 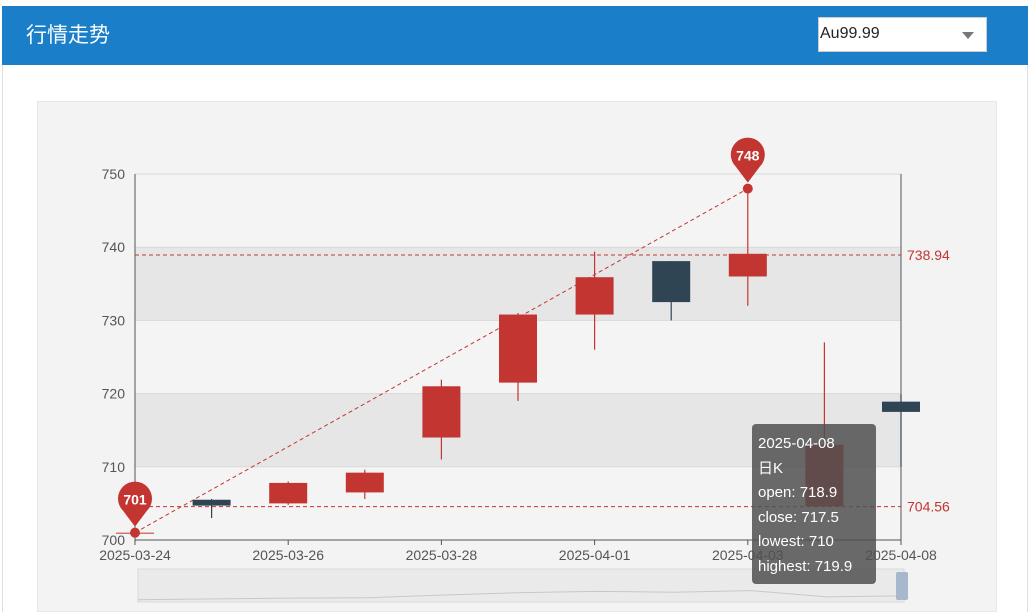 What do you see at coordinates (114, 467) in the screenshot?
I see `y-tick-label: 710` at bounding box center [114, 467].